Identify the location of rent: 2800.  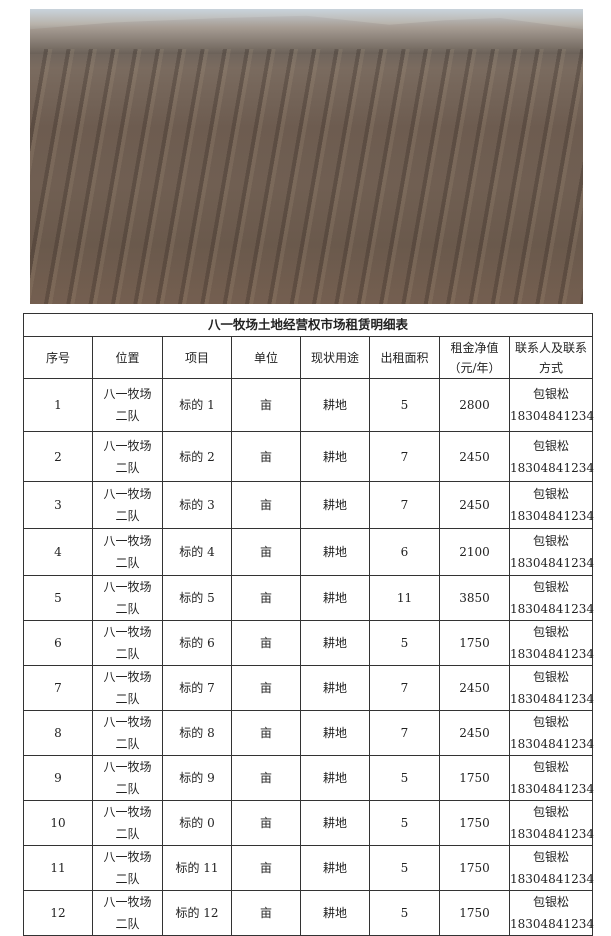
(474, 405).